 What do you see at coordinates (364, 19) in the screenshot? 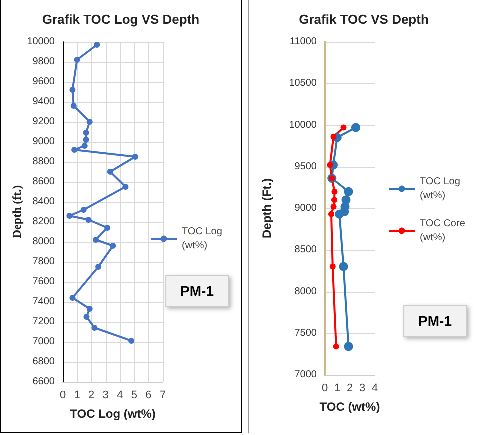
I see `chart-title: Grafik TOC VS Depth` at bounding box center [364, 19].